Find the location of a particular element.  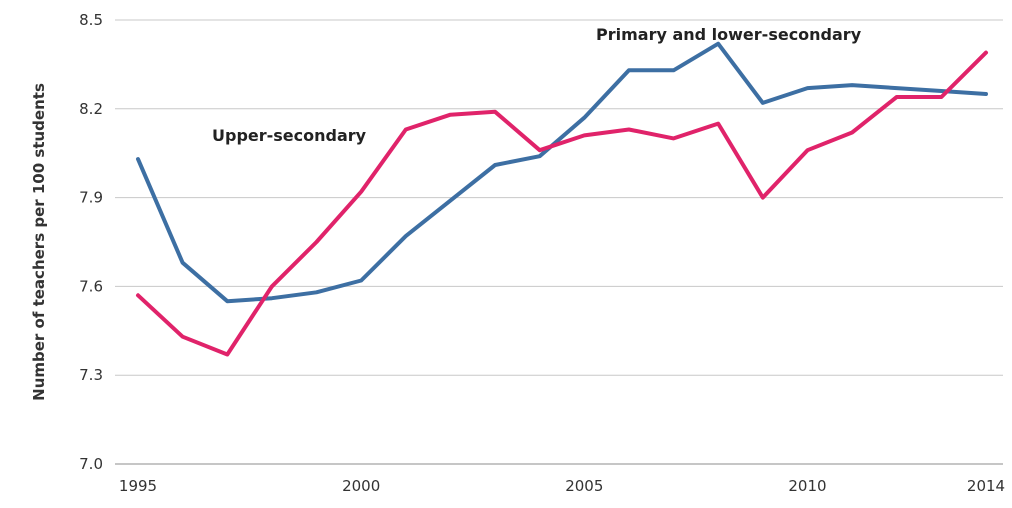

x-tick-label: 2010 is located at coordinates (807, 486).